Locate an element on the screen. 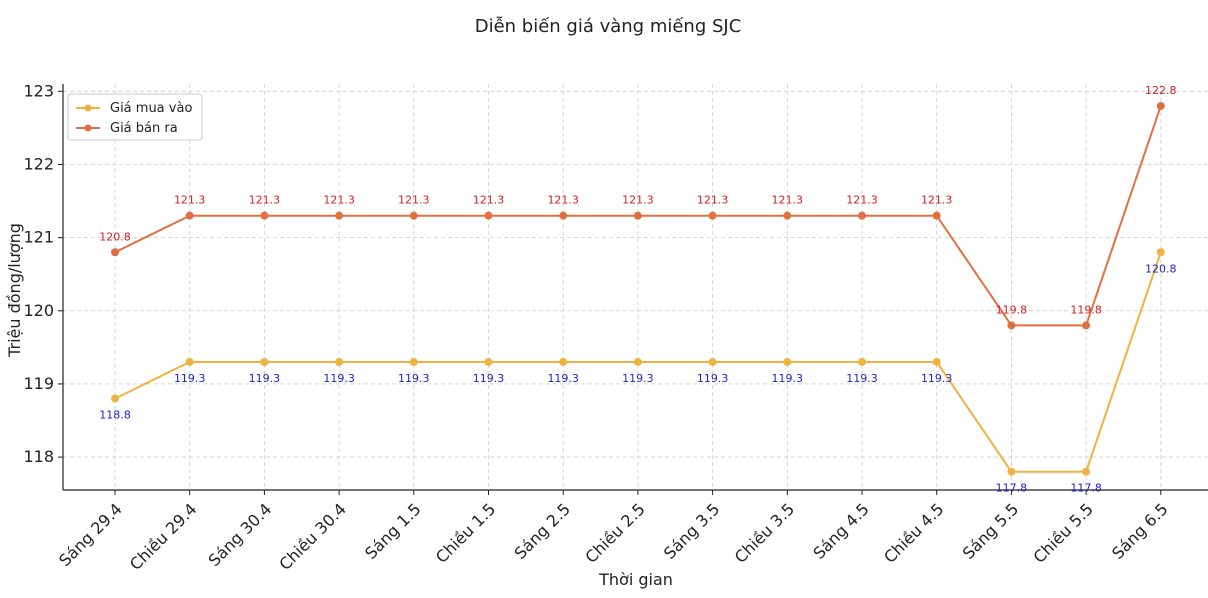 The image size is (1208, 598). y-tick-label: 120 is located at coordinates (38, 310).